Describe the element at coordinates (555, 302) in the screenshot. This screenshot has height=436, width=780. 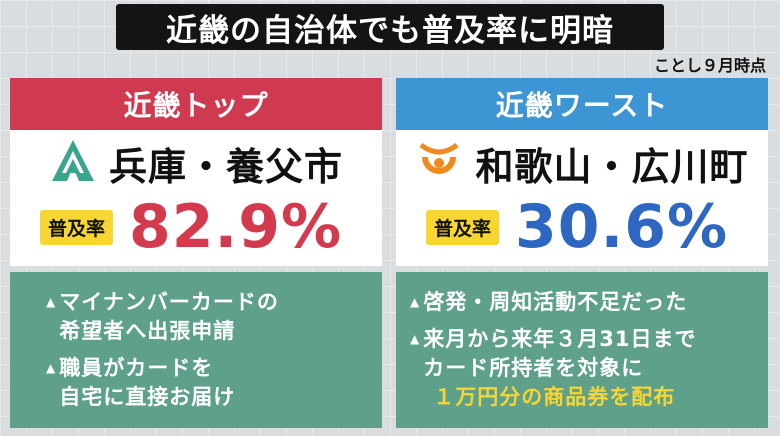
I see `item-line: 啓発・周知活動不足だった` at that location.